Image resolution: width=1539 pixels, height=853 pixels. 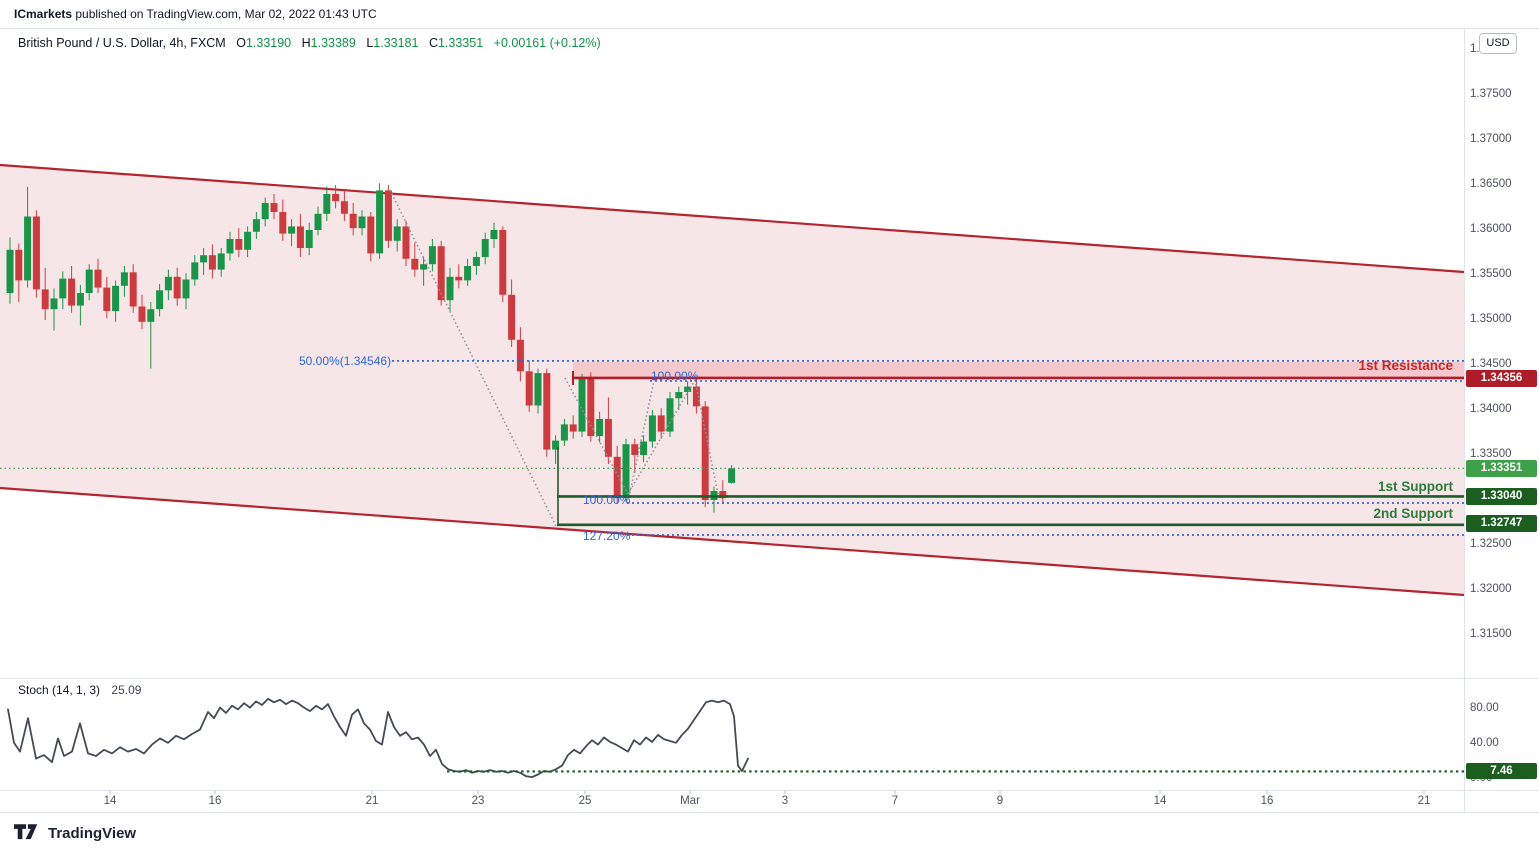 I want to click on ohlc-open: O1.33190, so click(x=264, y=43).